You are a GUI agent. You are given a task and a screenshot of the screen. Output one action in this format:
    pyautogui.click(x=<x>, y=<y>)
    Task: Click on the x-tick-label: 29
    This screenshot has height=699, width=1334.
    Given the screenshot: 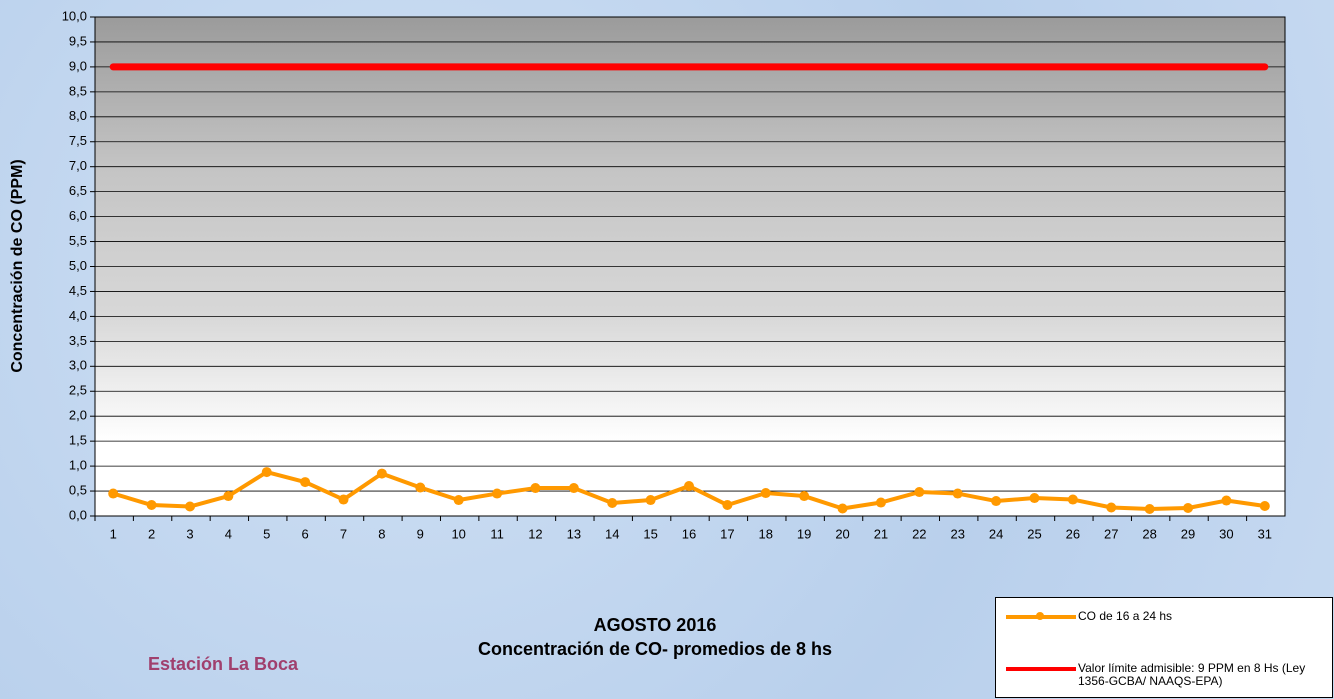 What is the action you would take?
    pyautogui.click(x=1188, y=533)
    